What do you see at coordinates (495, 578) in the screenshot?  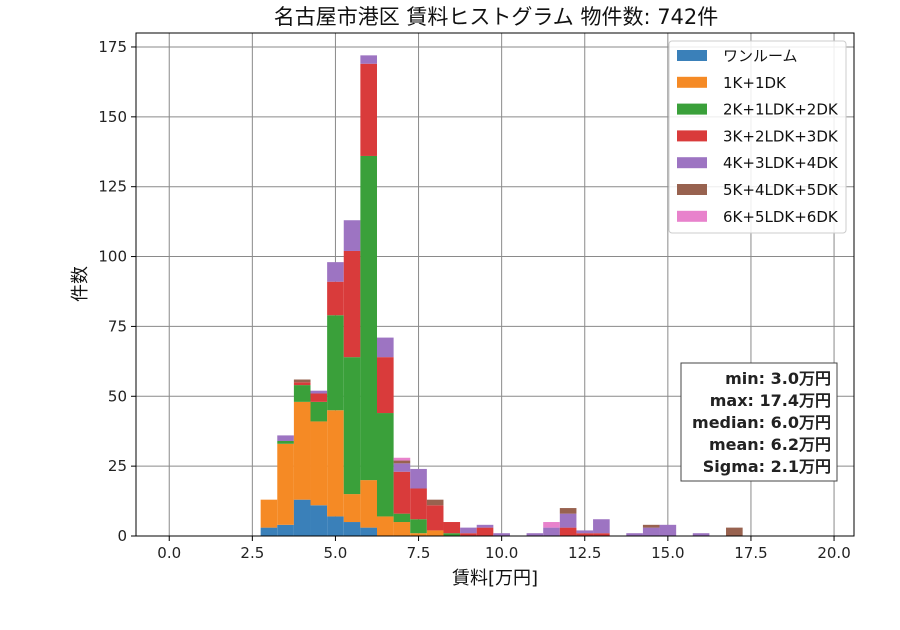 I see `x-axis-label: 賃料[万円]` at bounding box center [495, 578].